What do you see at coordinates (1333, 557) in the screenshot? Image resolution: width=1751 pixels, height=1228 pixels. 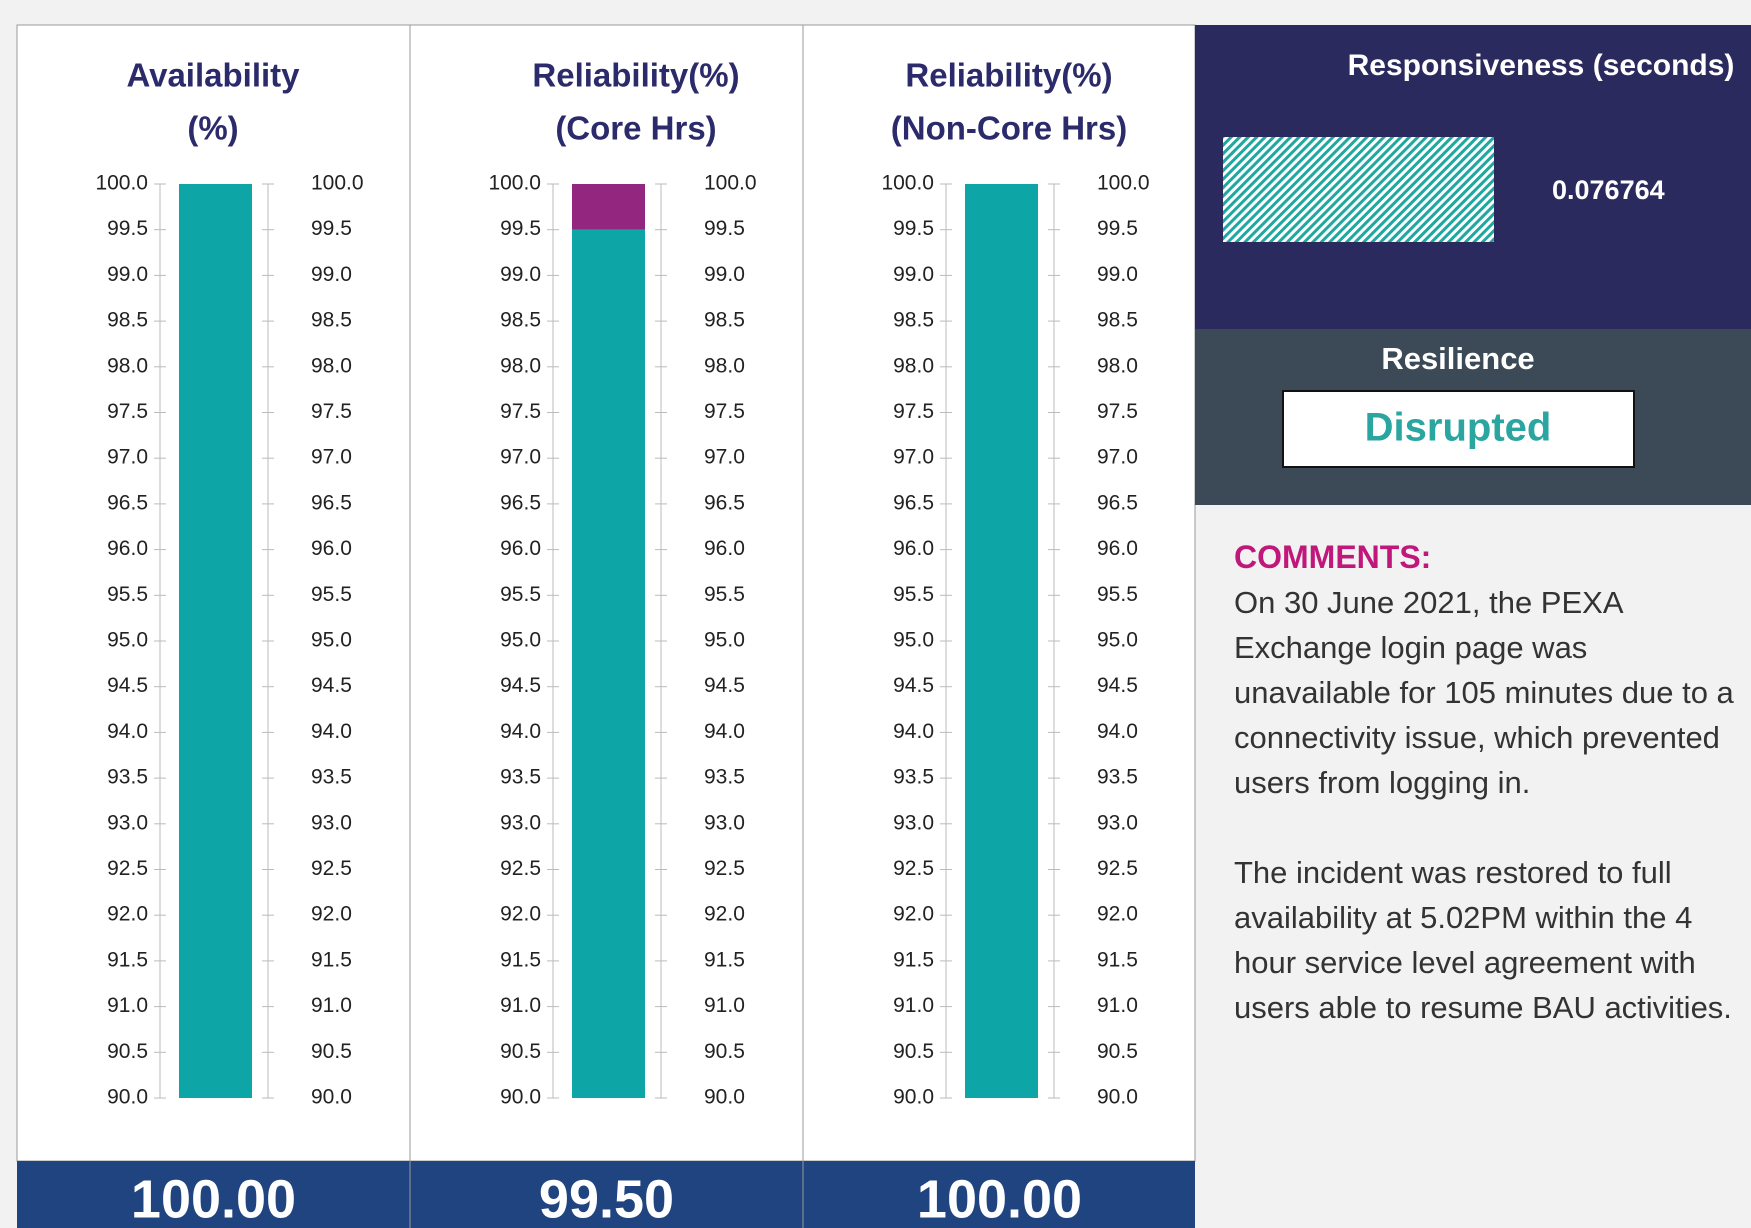 I see `comments-title: COMMENTS:` at bounding box center [1333, 557].